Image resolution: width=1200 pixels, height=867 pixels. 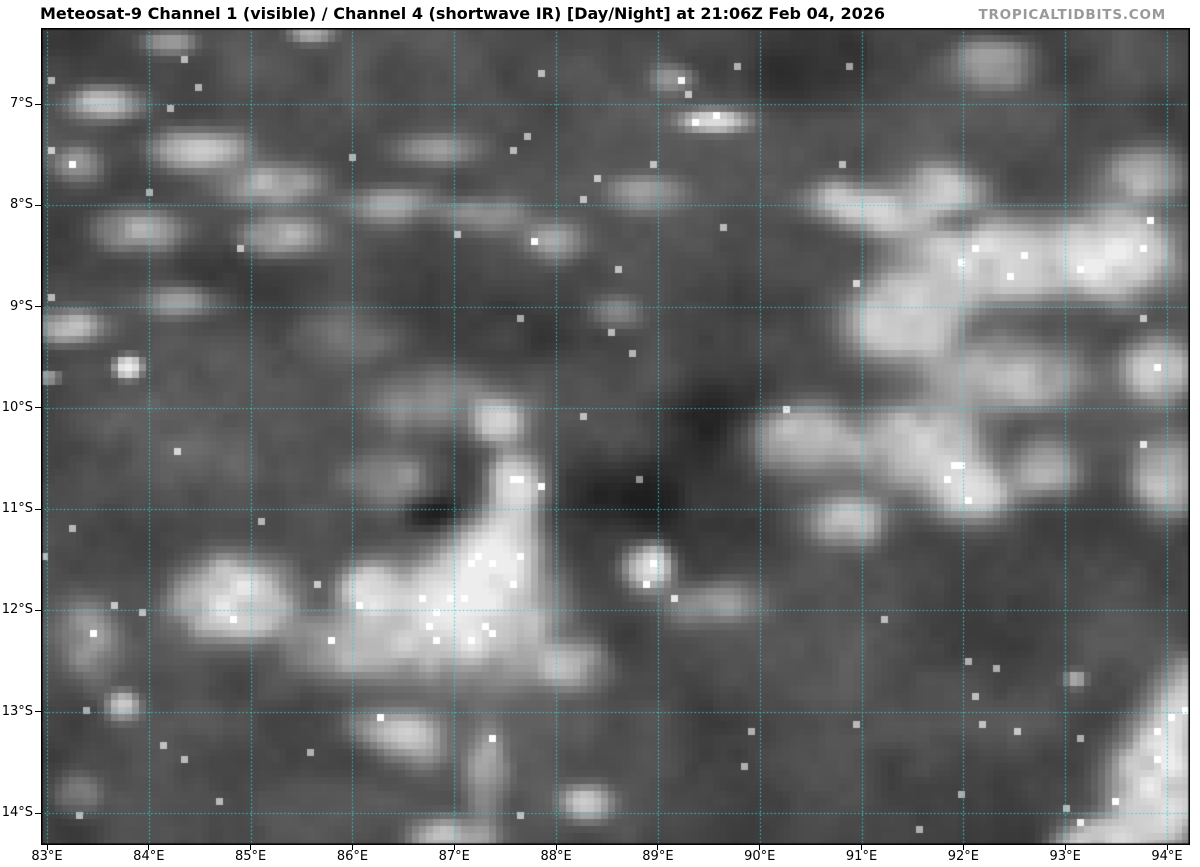 I want to click on lon-tick-label: 89°E, so click(x=658, y=856).